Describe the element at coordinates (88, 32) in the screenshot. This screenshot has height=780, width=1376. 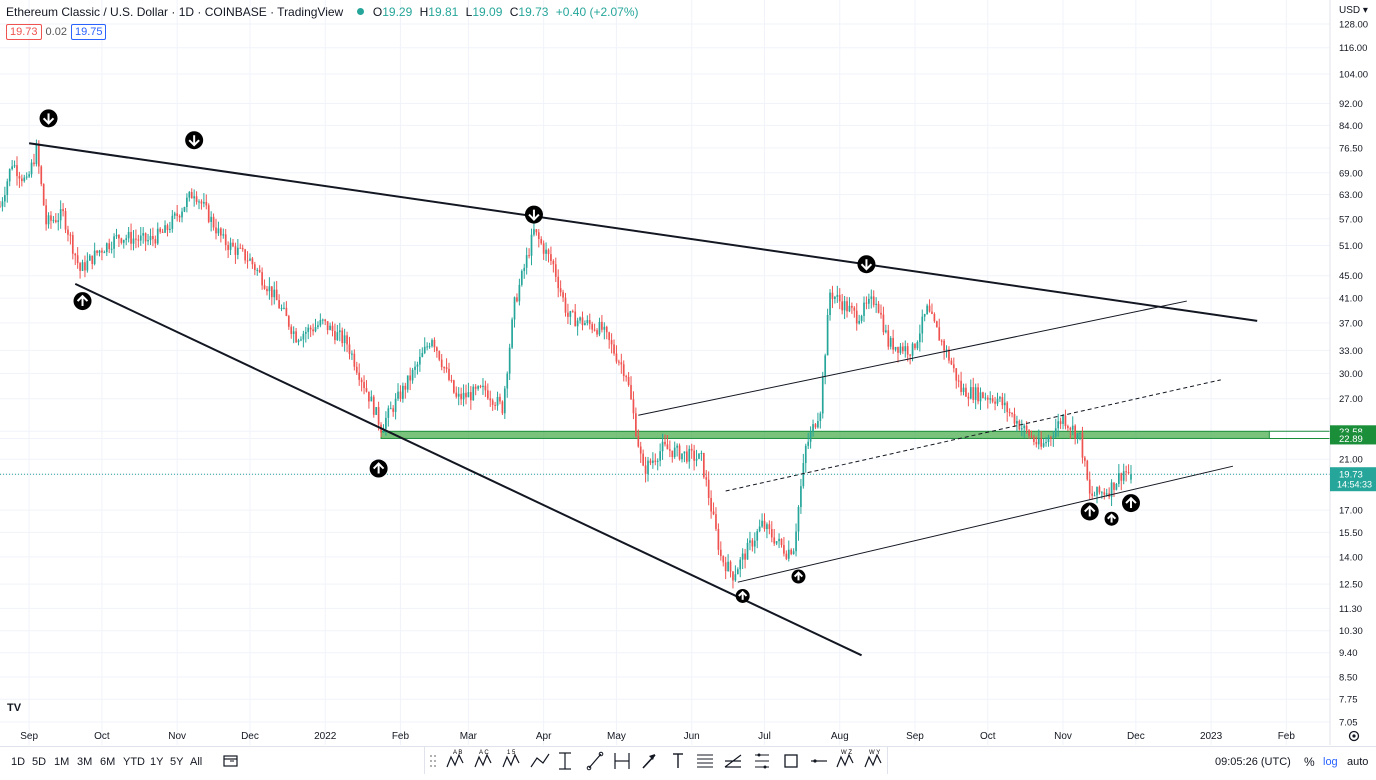
I see `buy-price-button: 19.75` at that location.